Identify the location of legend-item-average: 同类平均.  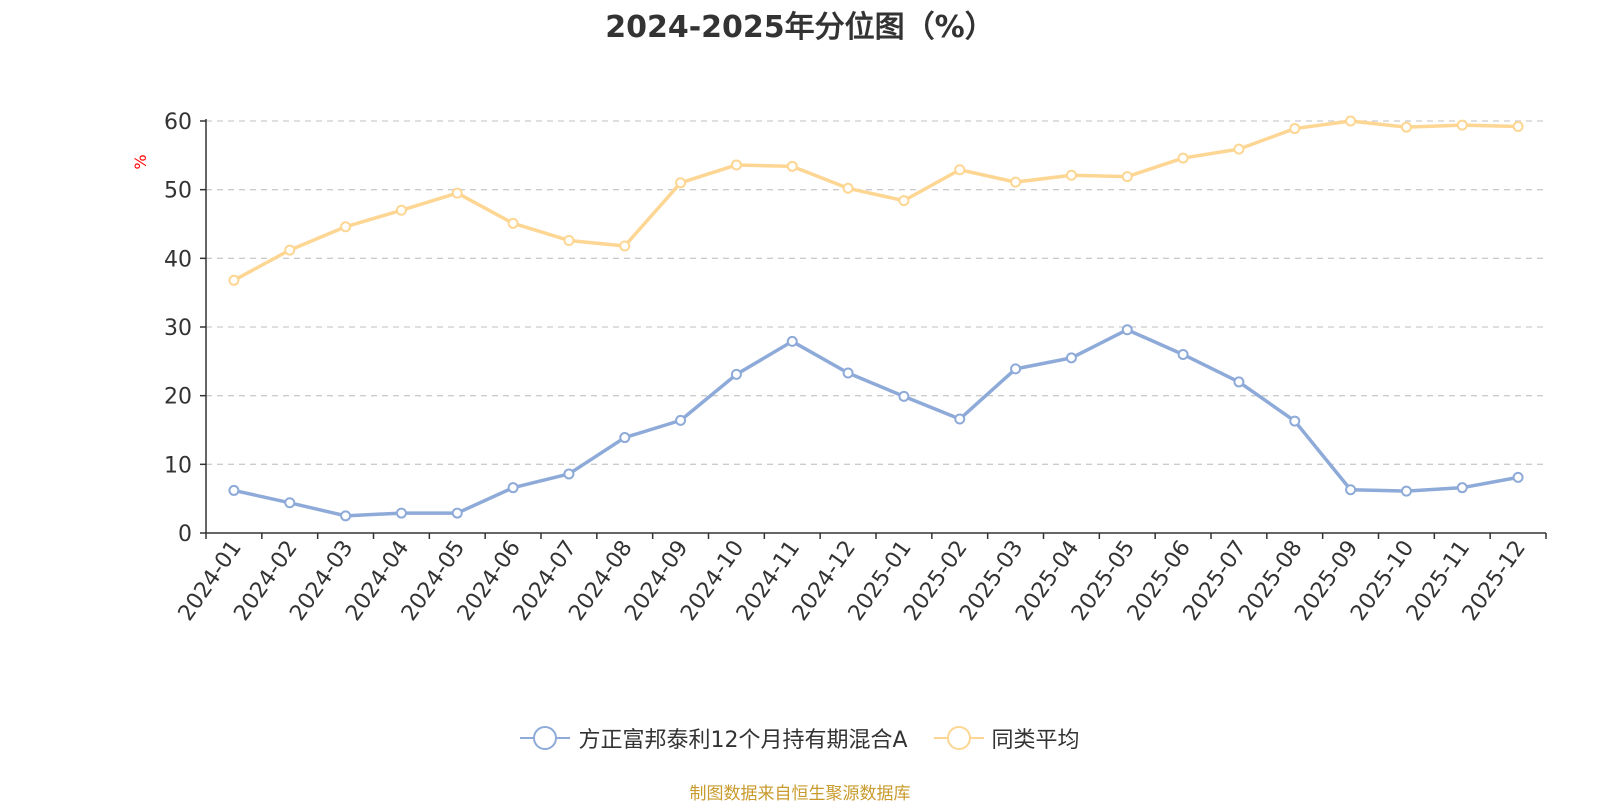
(1006, 738).